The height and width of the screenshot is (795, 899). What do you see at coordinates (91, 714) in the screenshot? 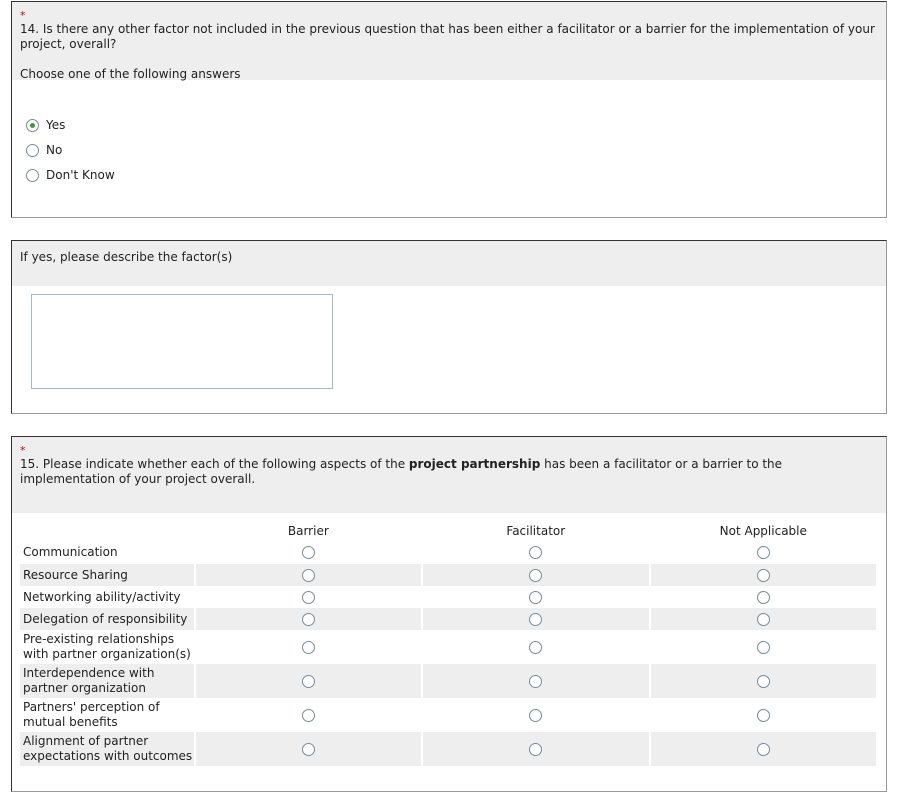
I see `row-label: Partners' perception of mutual benefits` at bounding box center [91, 714].